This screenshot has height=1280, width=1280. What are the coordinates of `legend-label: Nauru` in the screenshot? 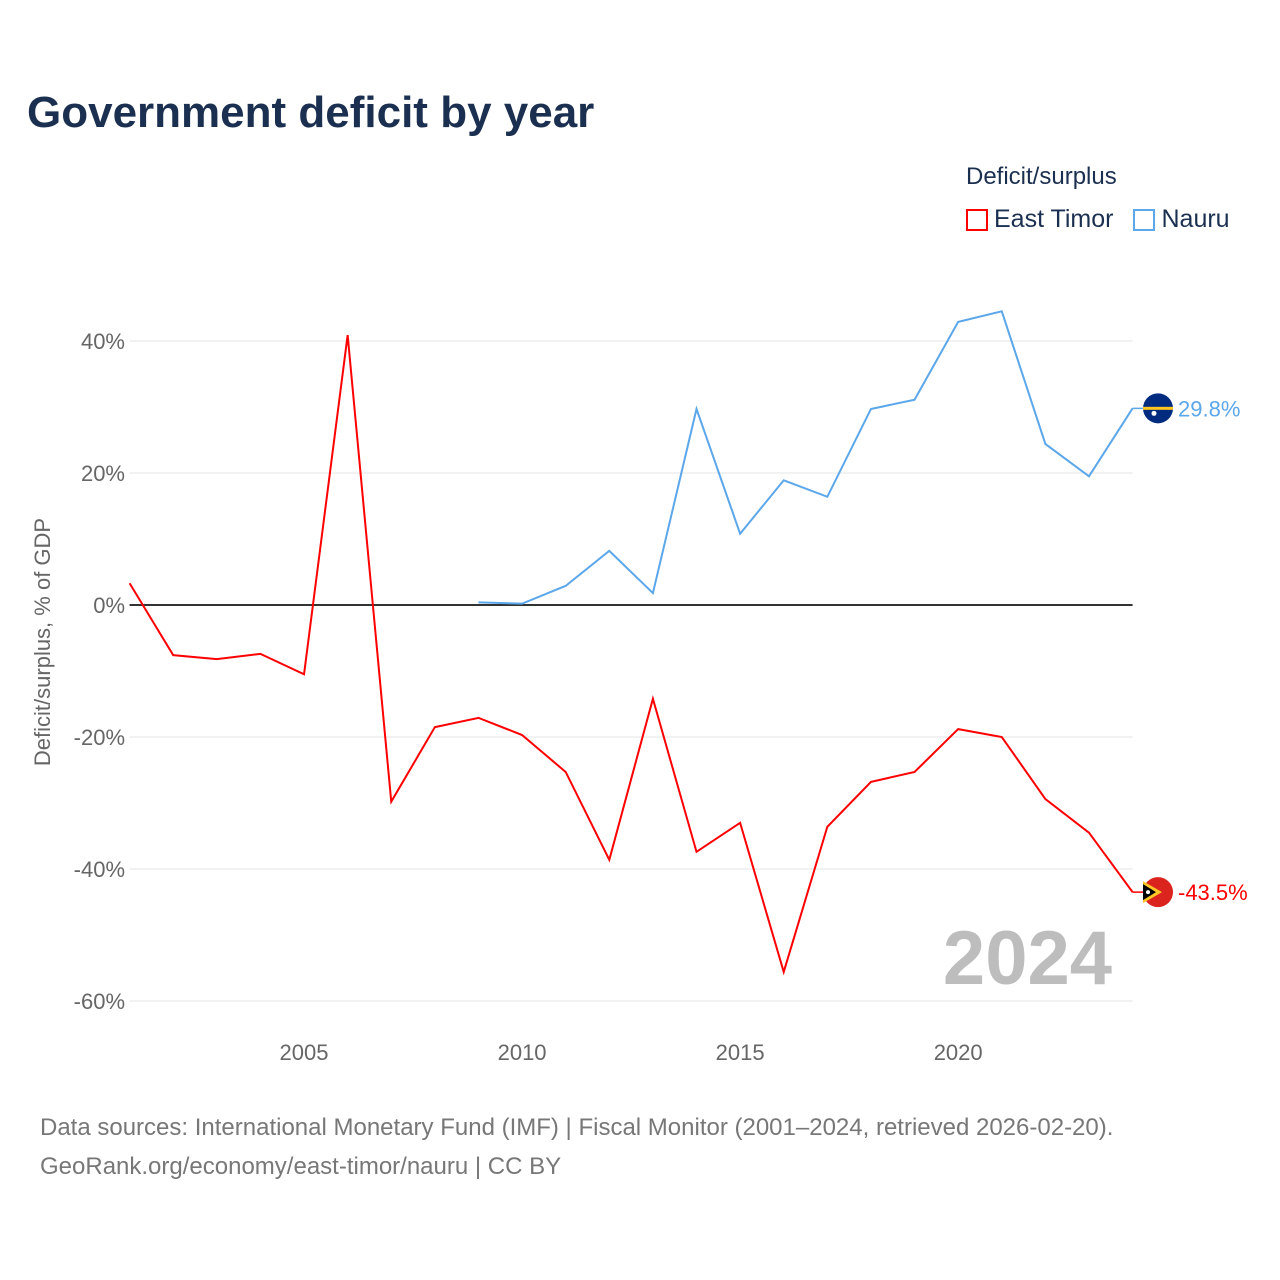 It's located at (1195, 219).